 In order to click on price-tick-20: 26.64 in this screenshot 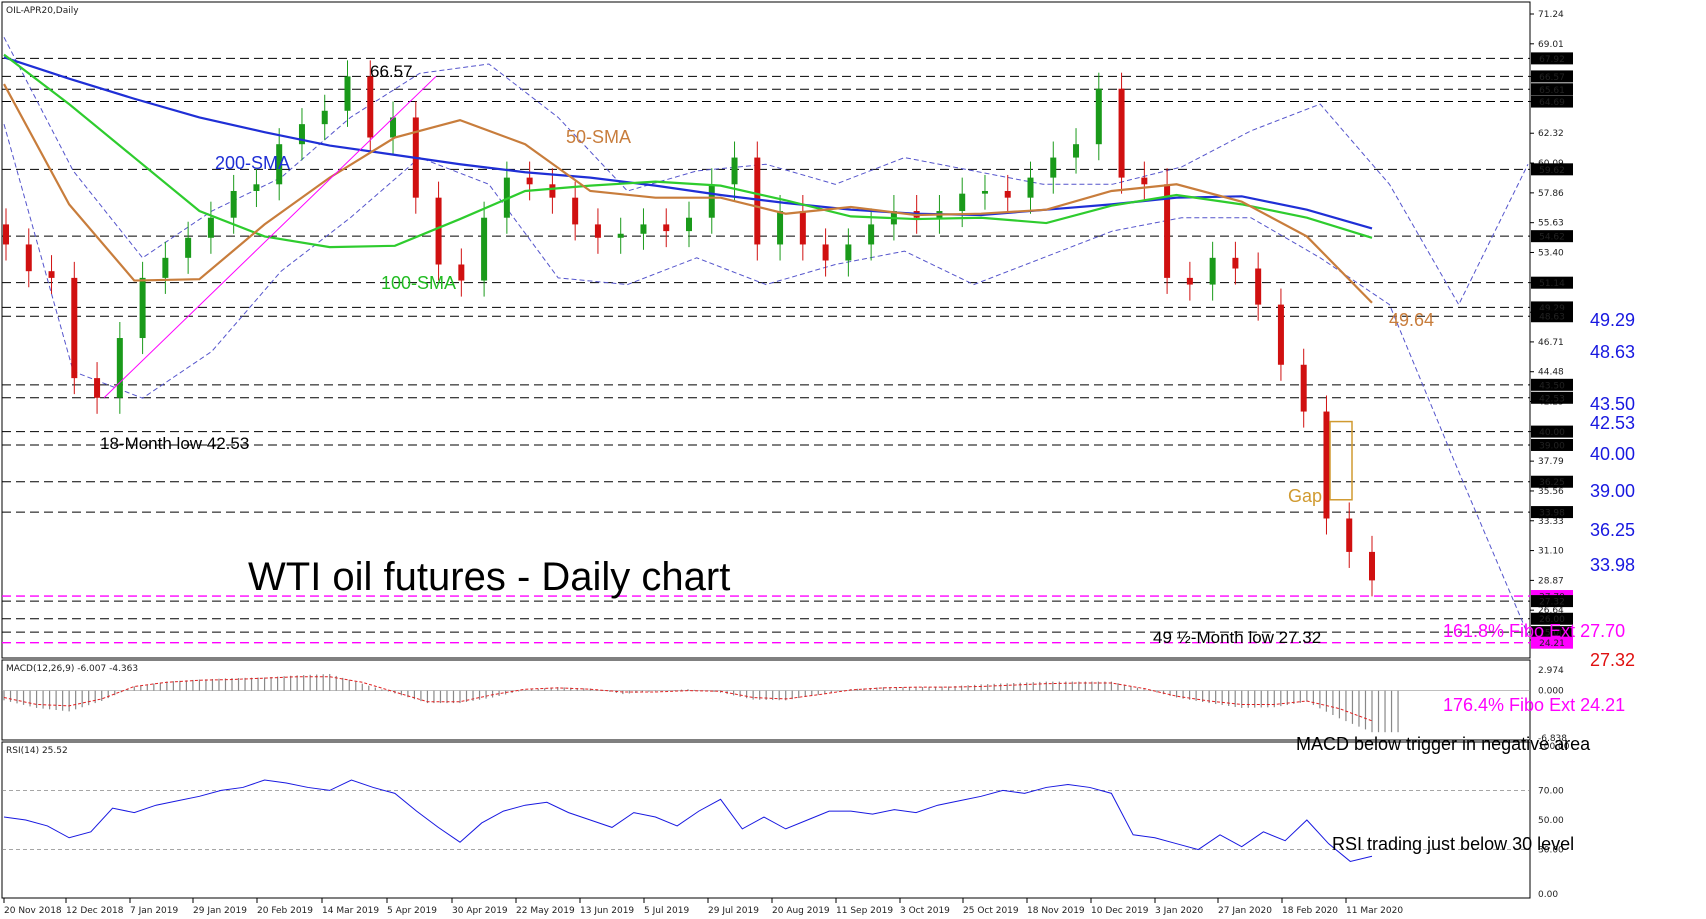, I will do `click(1551, 611)`.